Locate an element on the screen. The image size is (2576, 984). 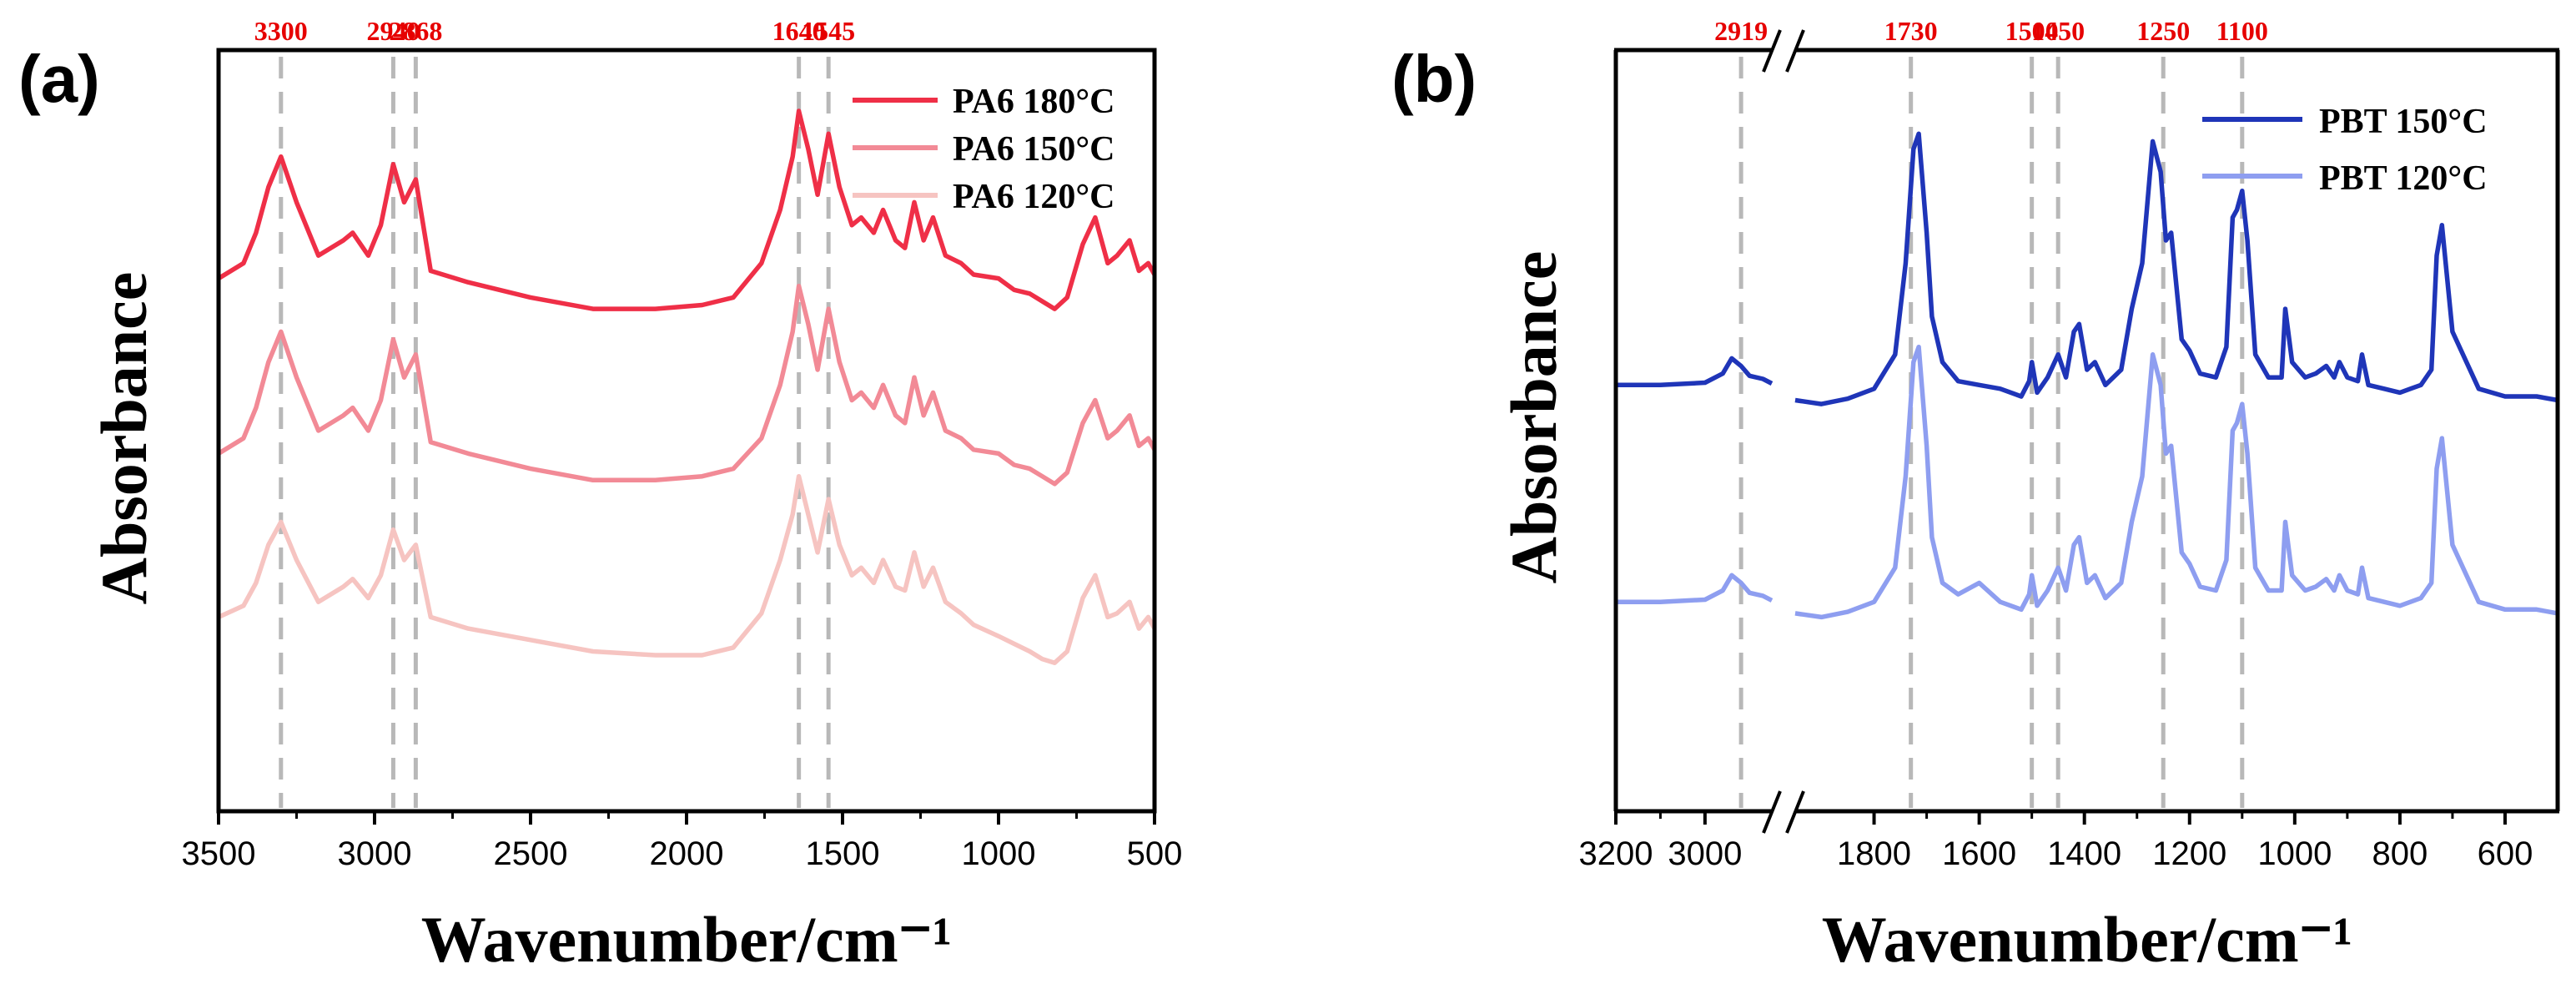
panel-a-y-axis-title: Absorbance is located at coordinates (124, 439).